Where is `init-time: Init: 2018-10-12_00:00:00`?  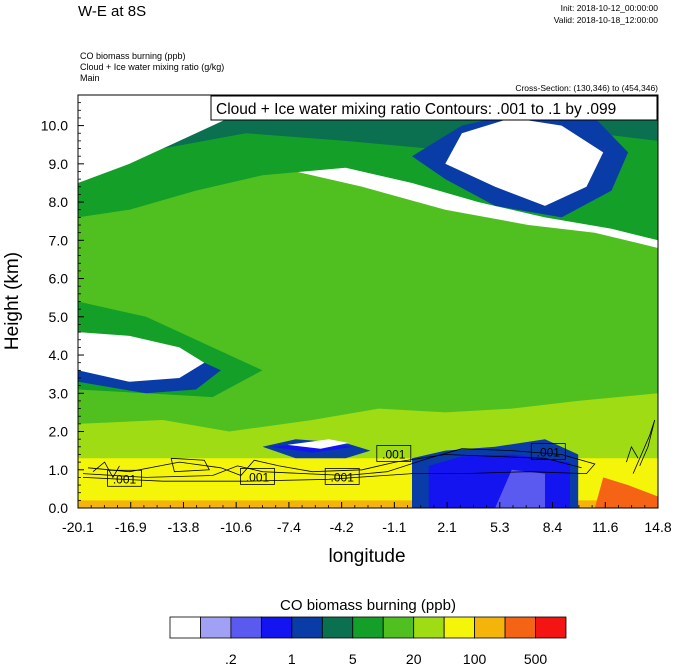
init-time: Init: 2018-10-12_00:00:00 is located at coordinates (610, 8).